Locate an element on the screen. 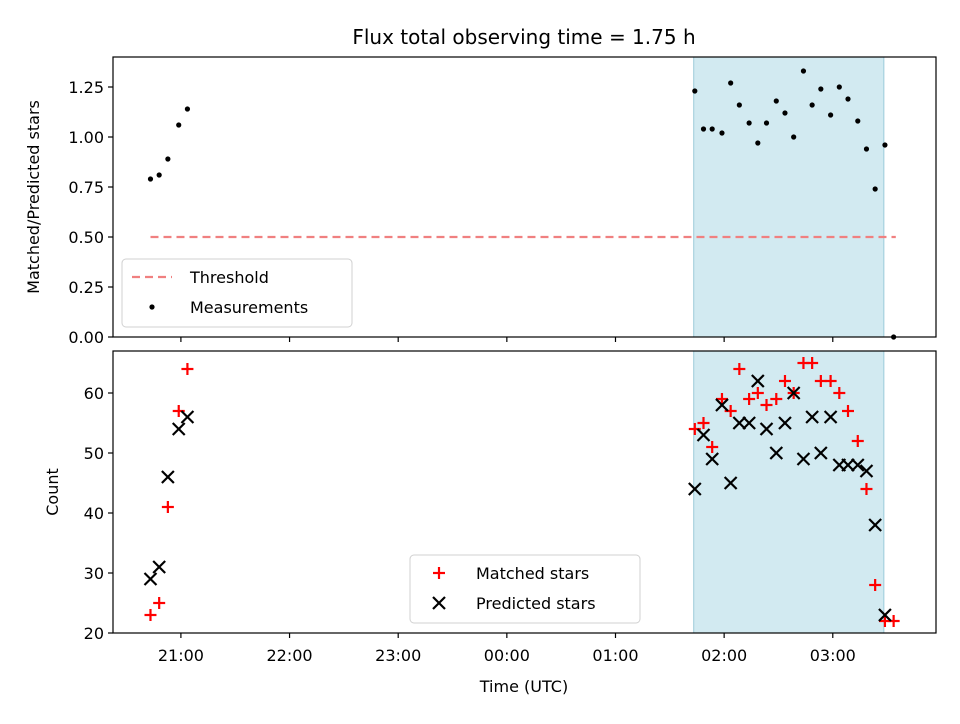 Image resolution: width=960 pixels, height=724 pixels. bottom-y-axis-label: Count is located at coordinates (52, 492).